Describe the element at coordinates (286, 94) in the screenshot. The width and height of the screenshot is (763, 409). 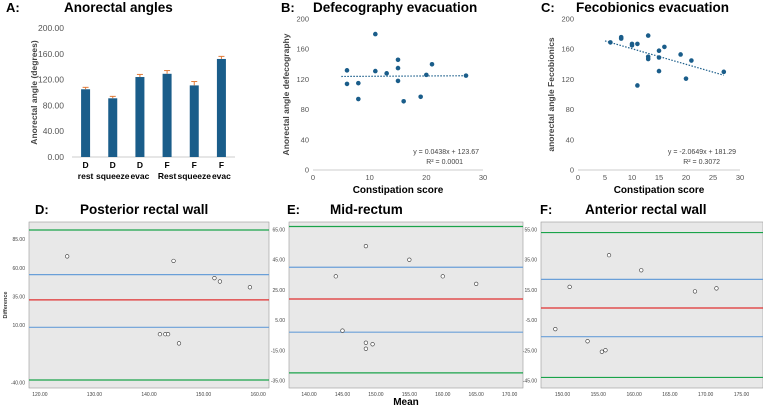
I see `y-axis-label: Anorectal angle defecography` at that location.